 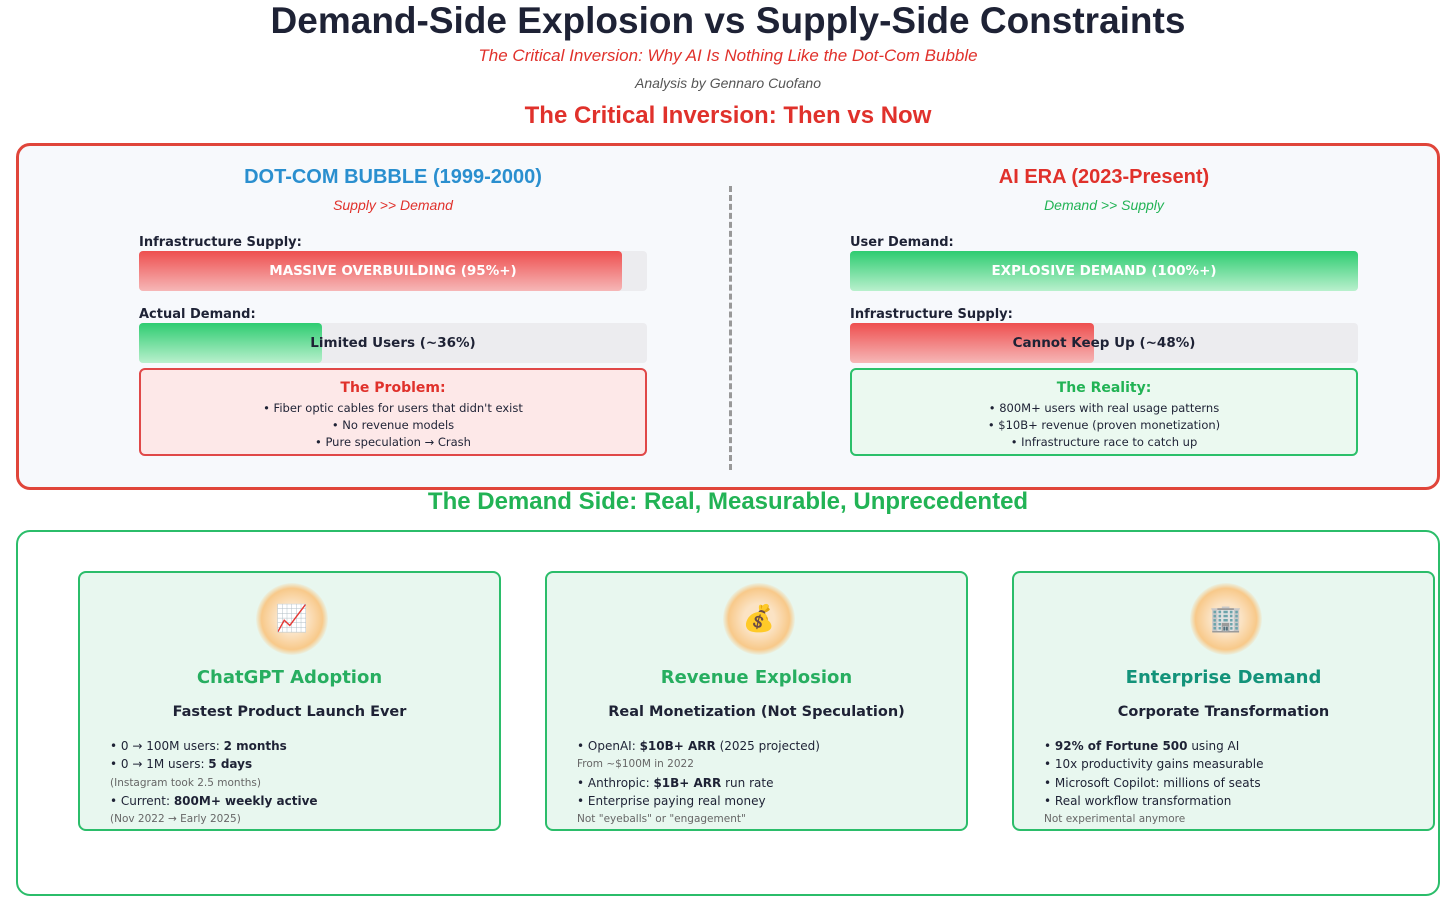 What do you see at coordinates (245, 800) in the screenshot?
I see `line-part: 800M+ weekly active` at bounding box center [245, 800].